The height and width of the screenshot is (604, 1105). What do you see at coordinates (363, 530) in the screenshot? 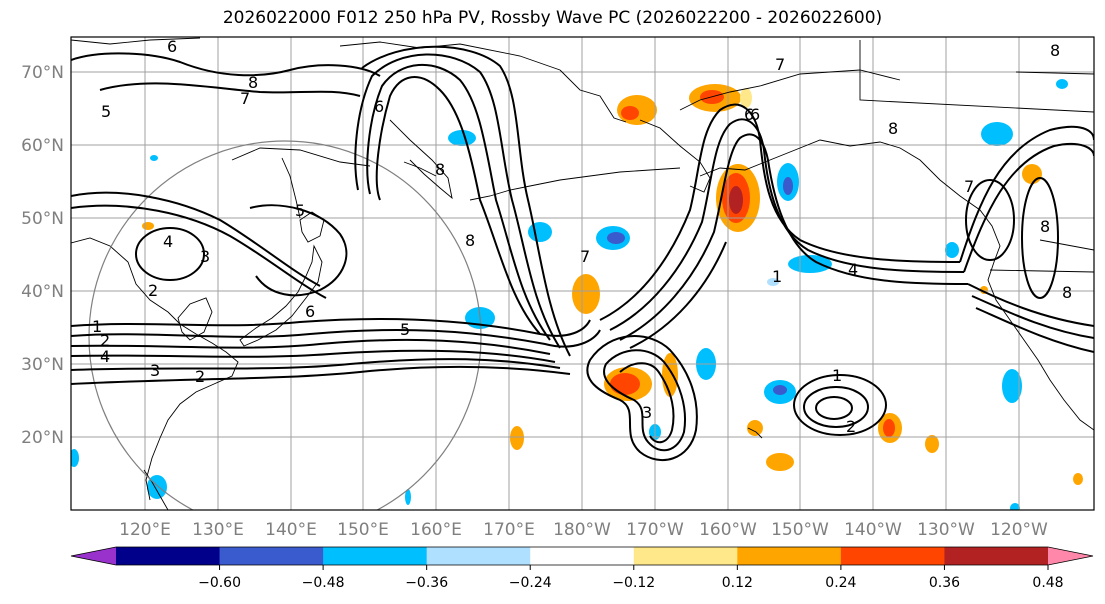
I see `lon-label: 150°E` at bounding box center [363, 530].